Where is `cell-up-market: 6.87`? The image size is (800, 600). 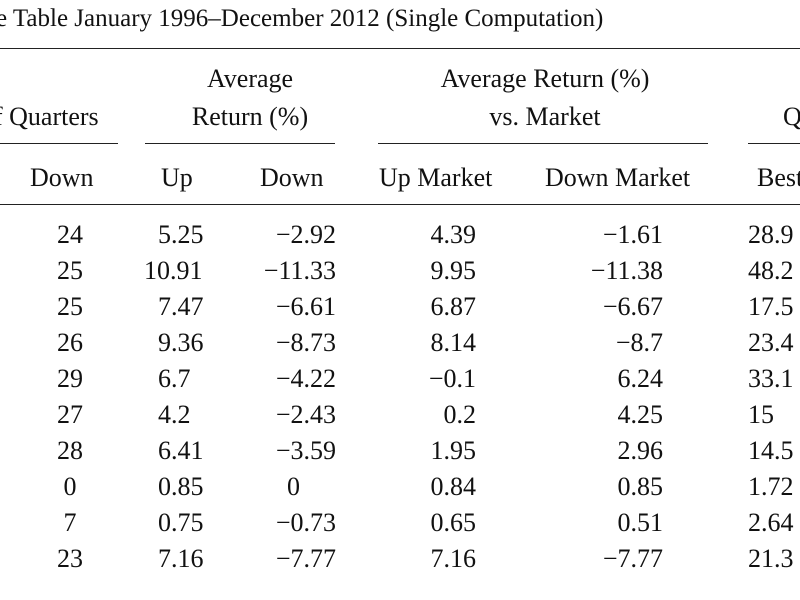 cell-up-market: 6.87 is located at coordinates (453, 306).